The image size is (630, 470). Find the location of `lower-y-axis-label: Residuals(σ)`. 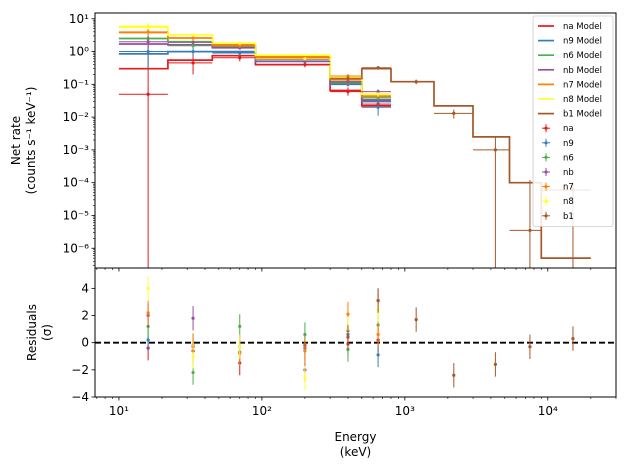

lower-y-axis-label: Residuals(σ) is located at coordinates (39, 332).